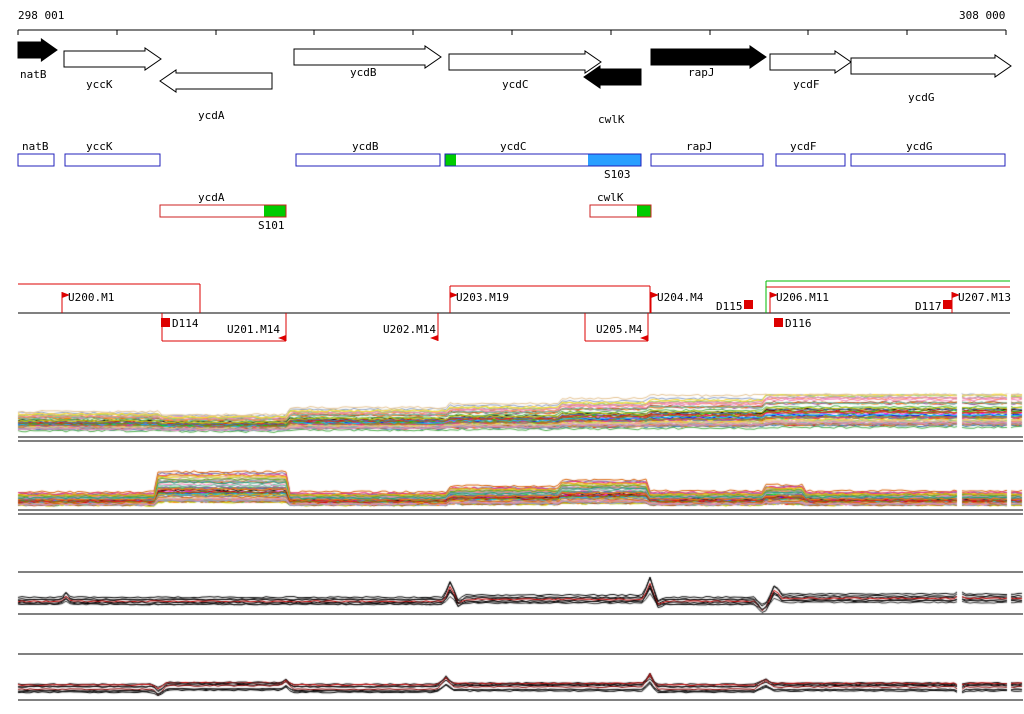  I want to click on region-start-coordinate: 298 001, so click(41, 15).